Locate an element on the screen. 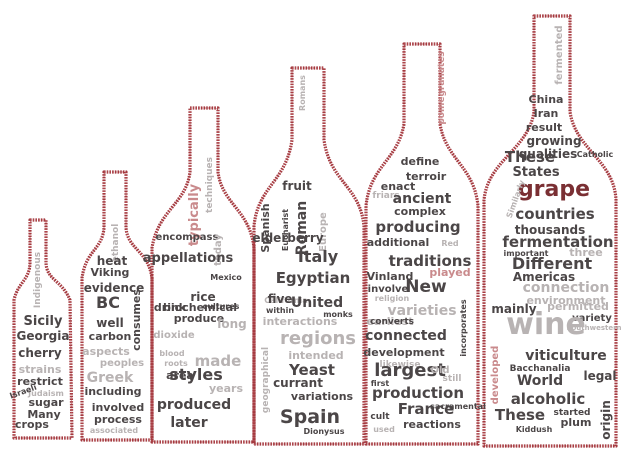  cloud-word: connected is located at coordinates (406, 336).